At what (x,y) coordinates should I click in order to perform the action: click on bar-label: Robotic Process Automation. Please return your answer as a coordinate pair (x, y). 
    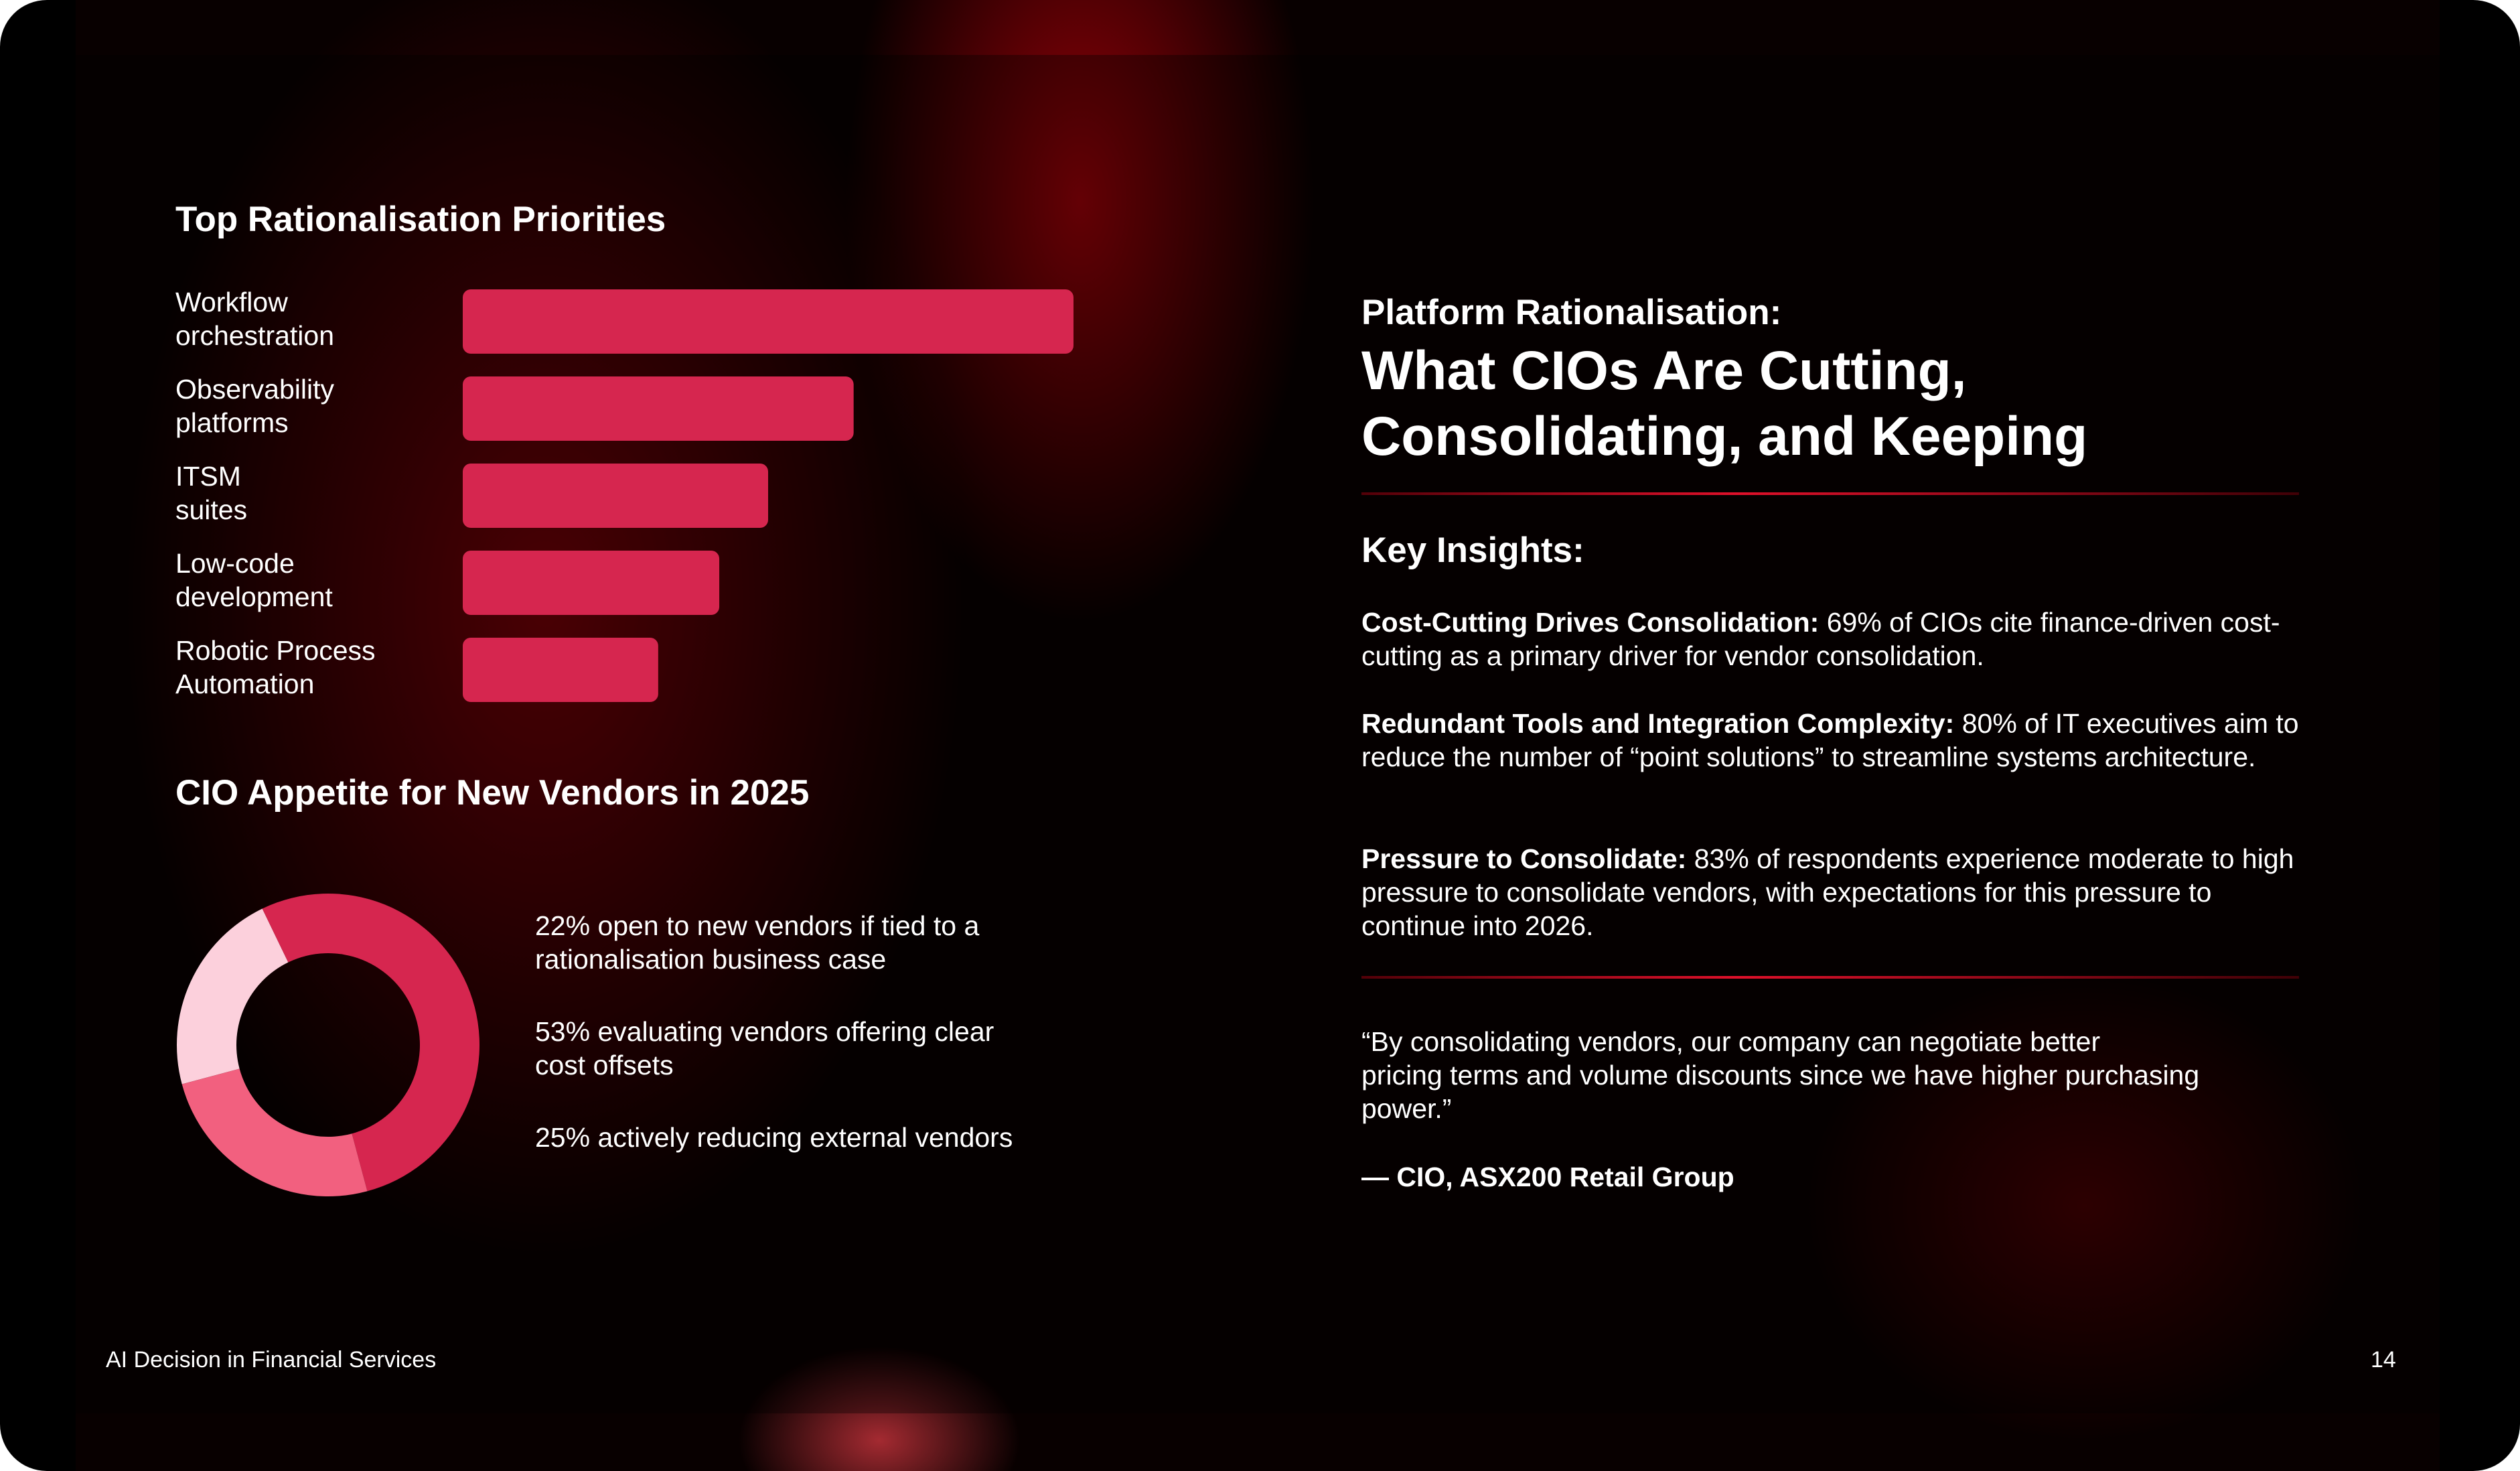
    Looking at the image, I should click on (275, 667).